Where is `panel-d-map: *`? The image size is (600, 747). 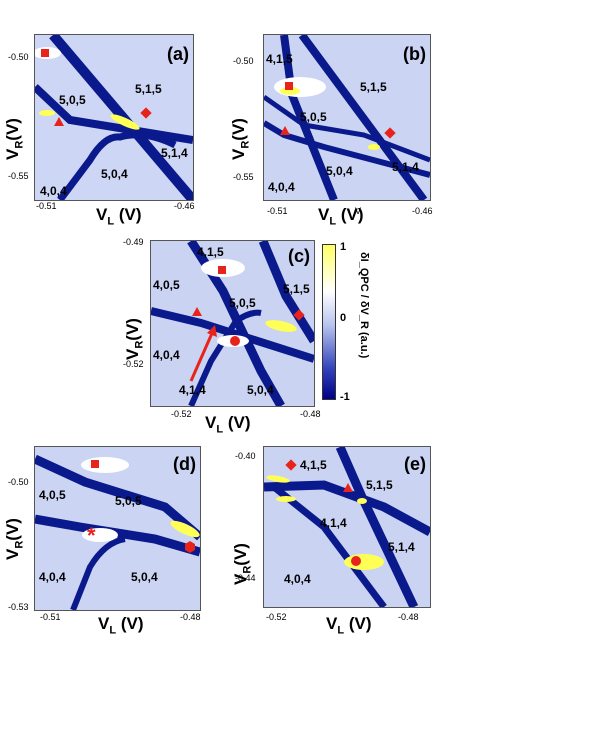 panel-d-map: * is located at coordinates (117, 532).